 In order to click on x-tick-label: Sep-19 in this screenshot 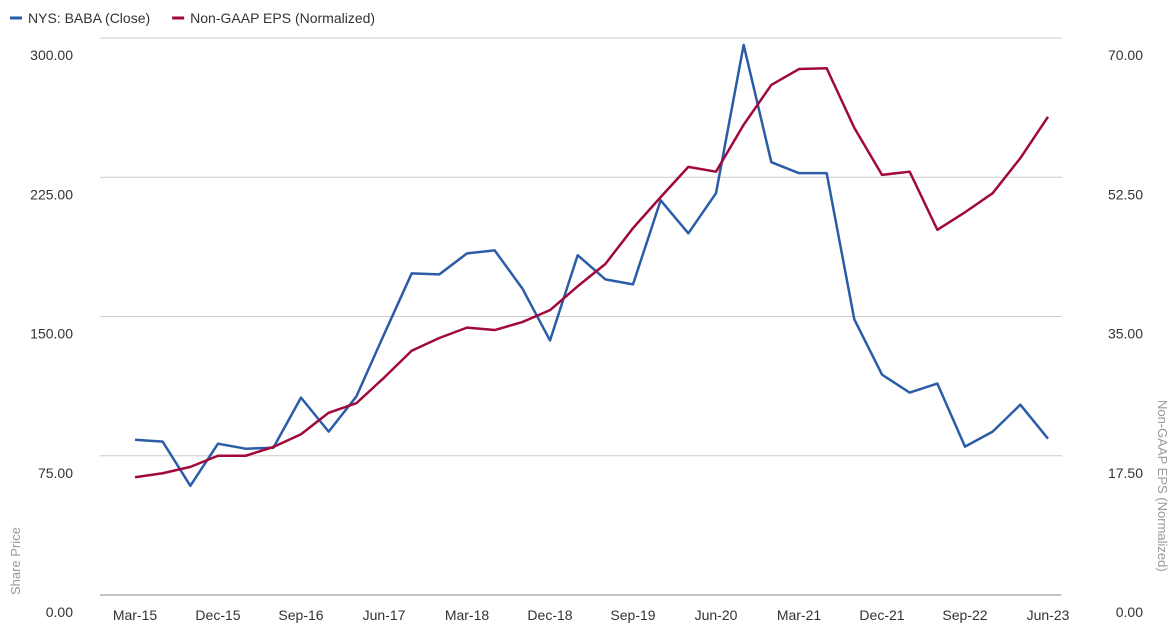, I will do `click(632, 615)`.